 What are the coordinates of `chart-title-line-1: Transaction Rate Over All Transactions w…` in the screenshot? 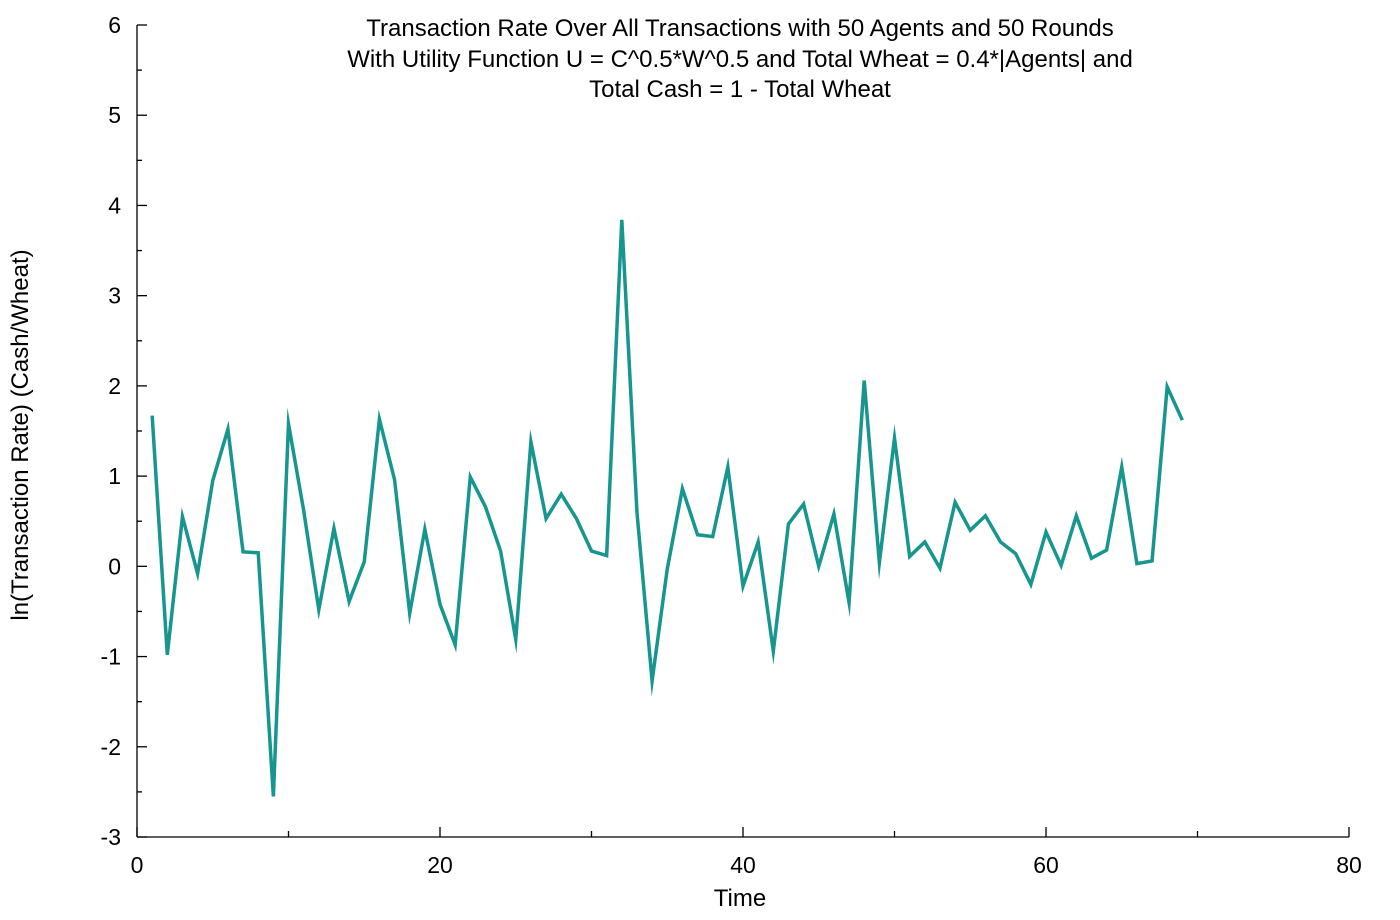 It's located at (740, 28).